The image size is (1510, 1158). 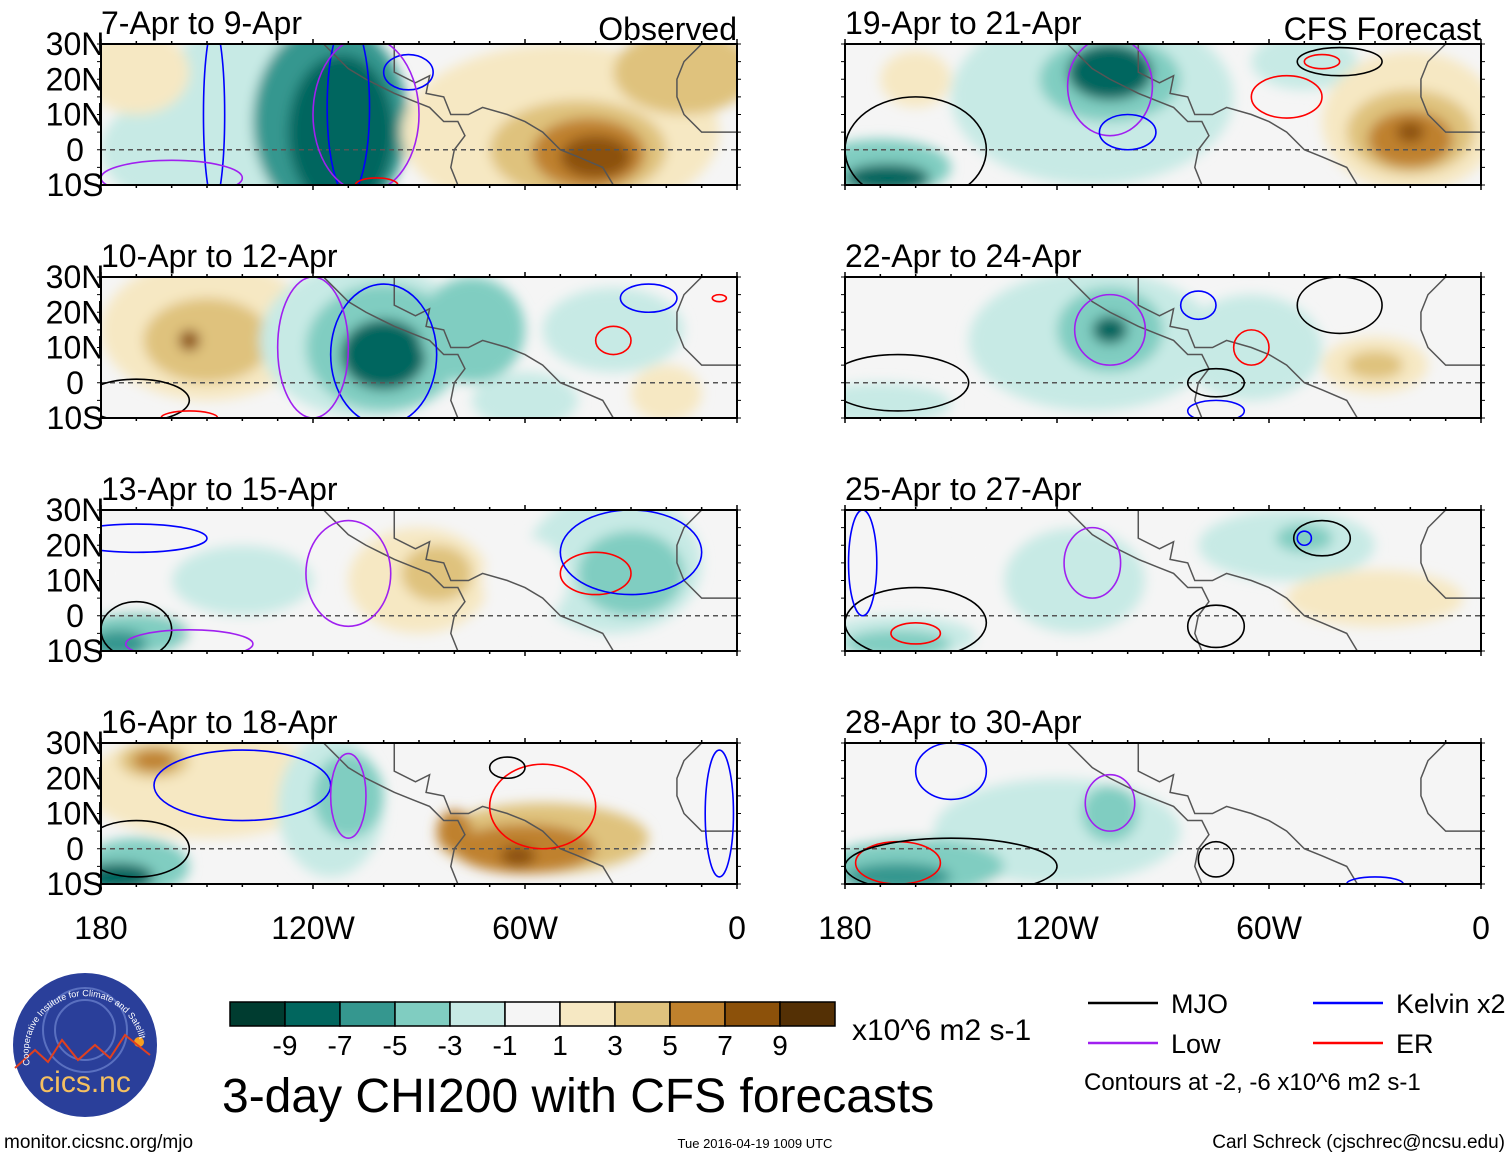 I want to click on units-label: x10^6 m2 s-1, so click(x=941, y=1030).